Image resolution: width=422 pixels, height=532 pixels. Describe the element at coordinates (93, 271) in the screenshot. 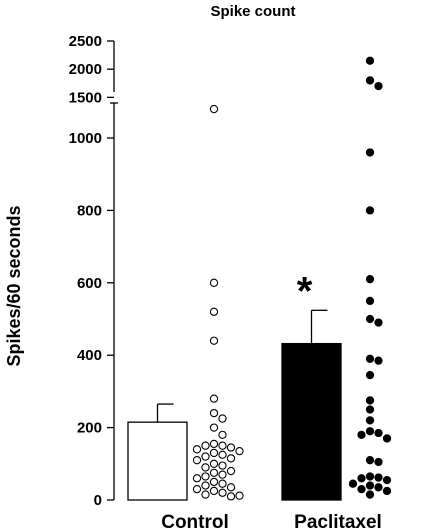

I see `y-axis: 0 200 400 600 800 1000 1500 2000 2500` at that location.